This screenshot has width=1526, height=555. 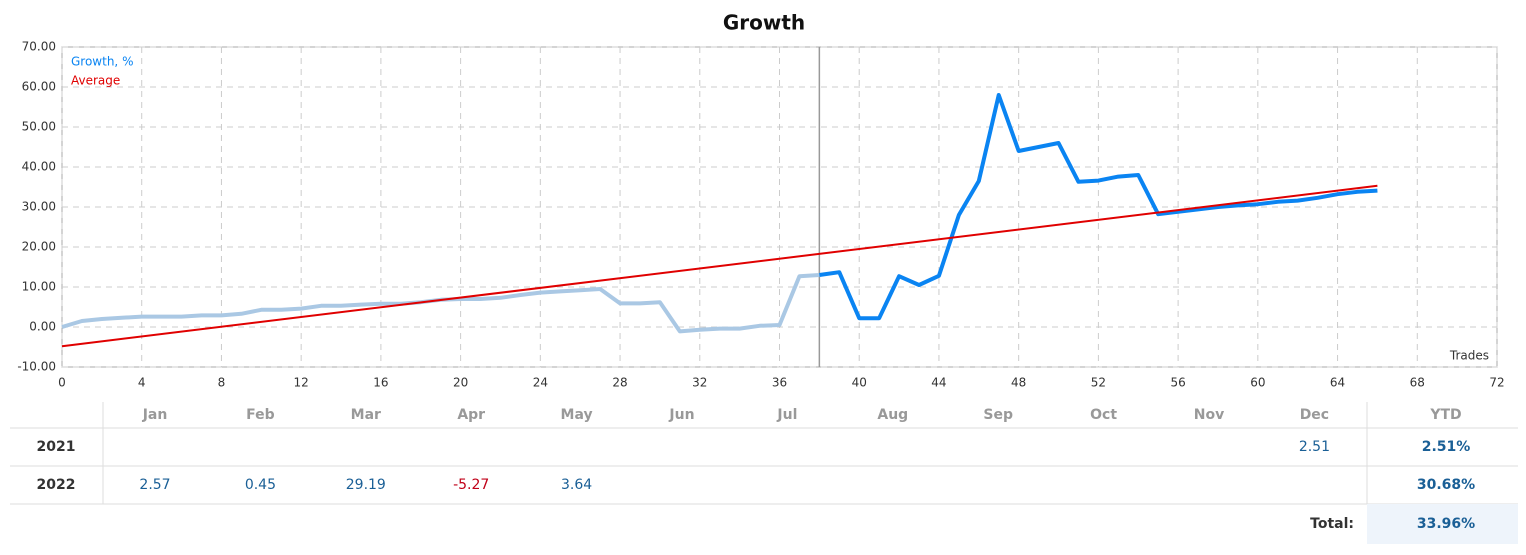 I want to click on column-header: Oct, so click(x=1103, y=415).